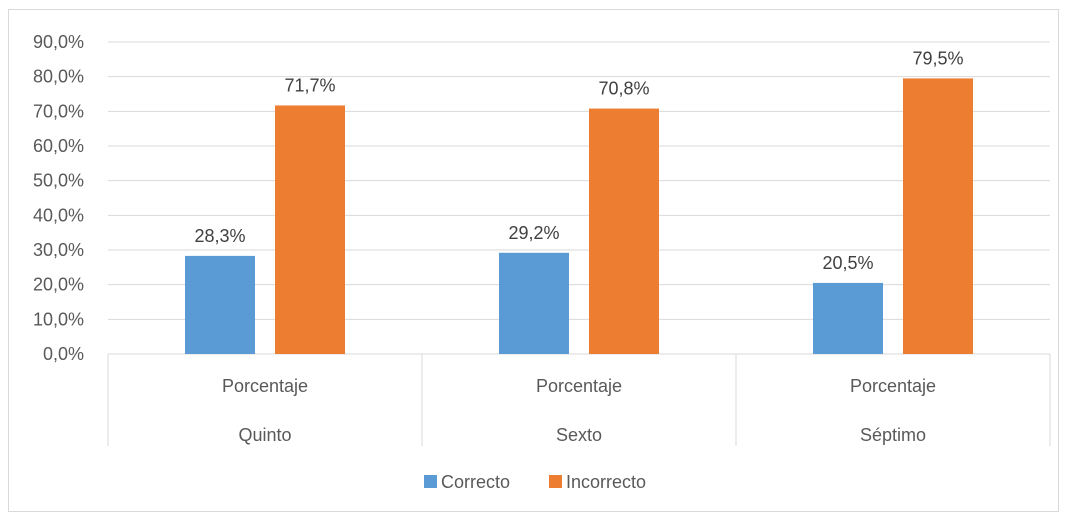 The image size is (1065, 516). What do you see at coordinates (58, 215) in the screenshot?
I see `y-tick-label: 40,0%` at bounding box center [58, 215].